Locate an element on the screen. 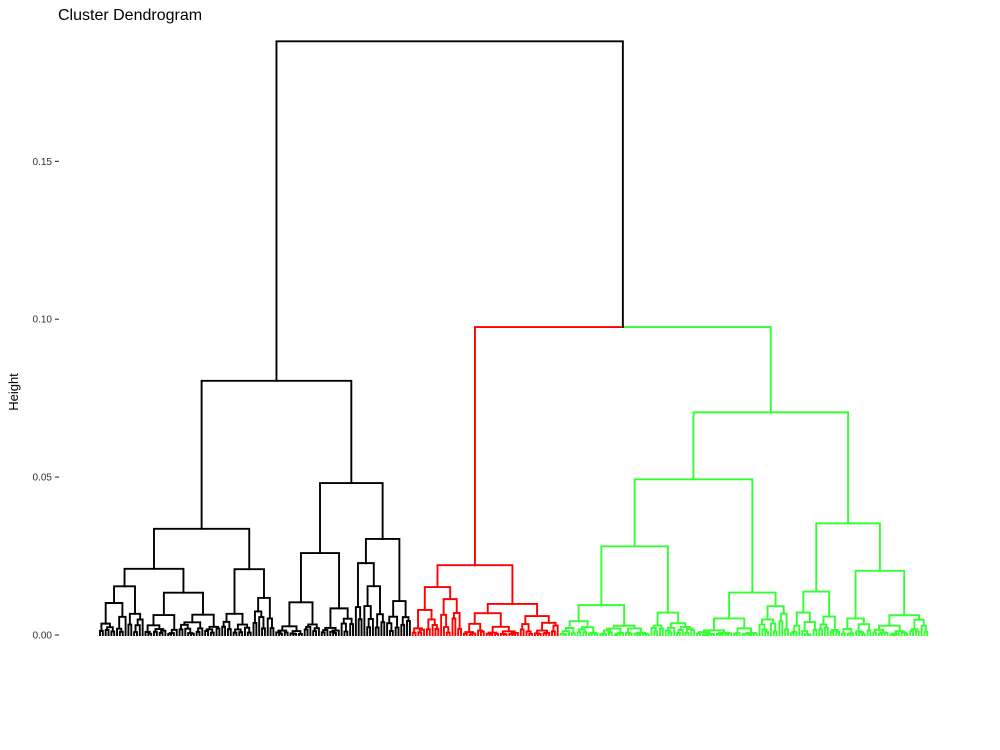 This screenshot has width=1000, height=750. y-tick-label: 0.00 is located at coordinates (43, 636).